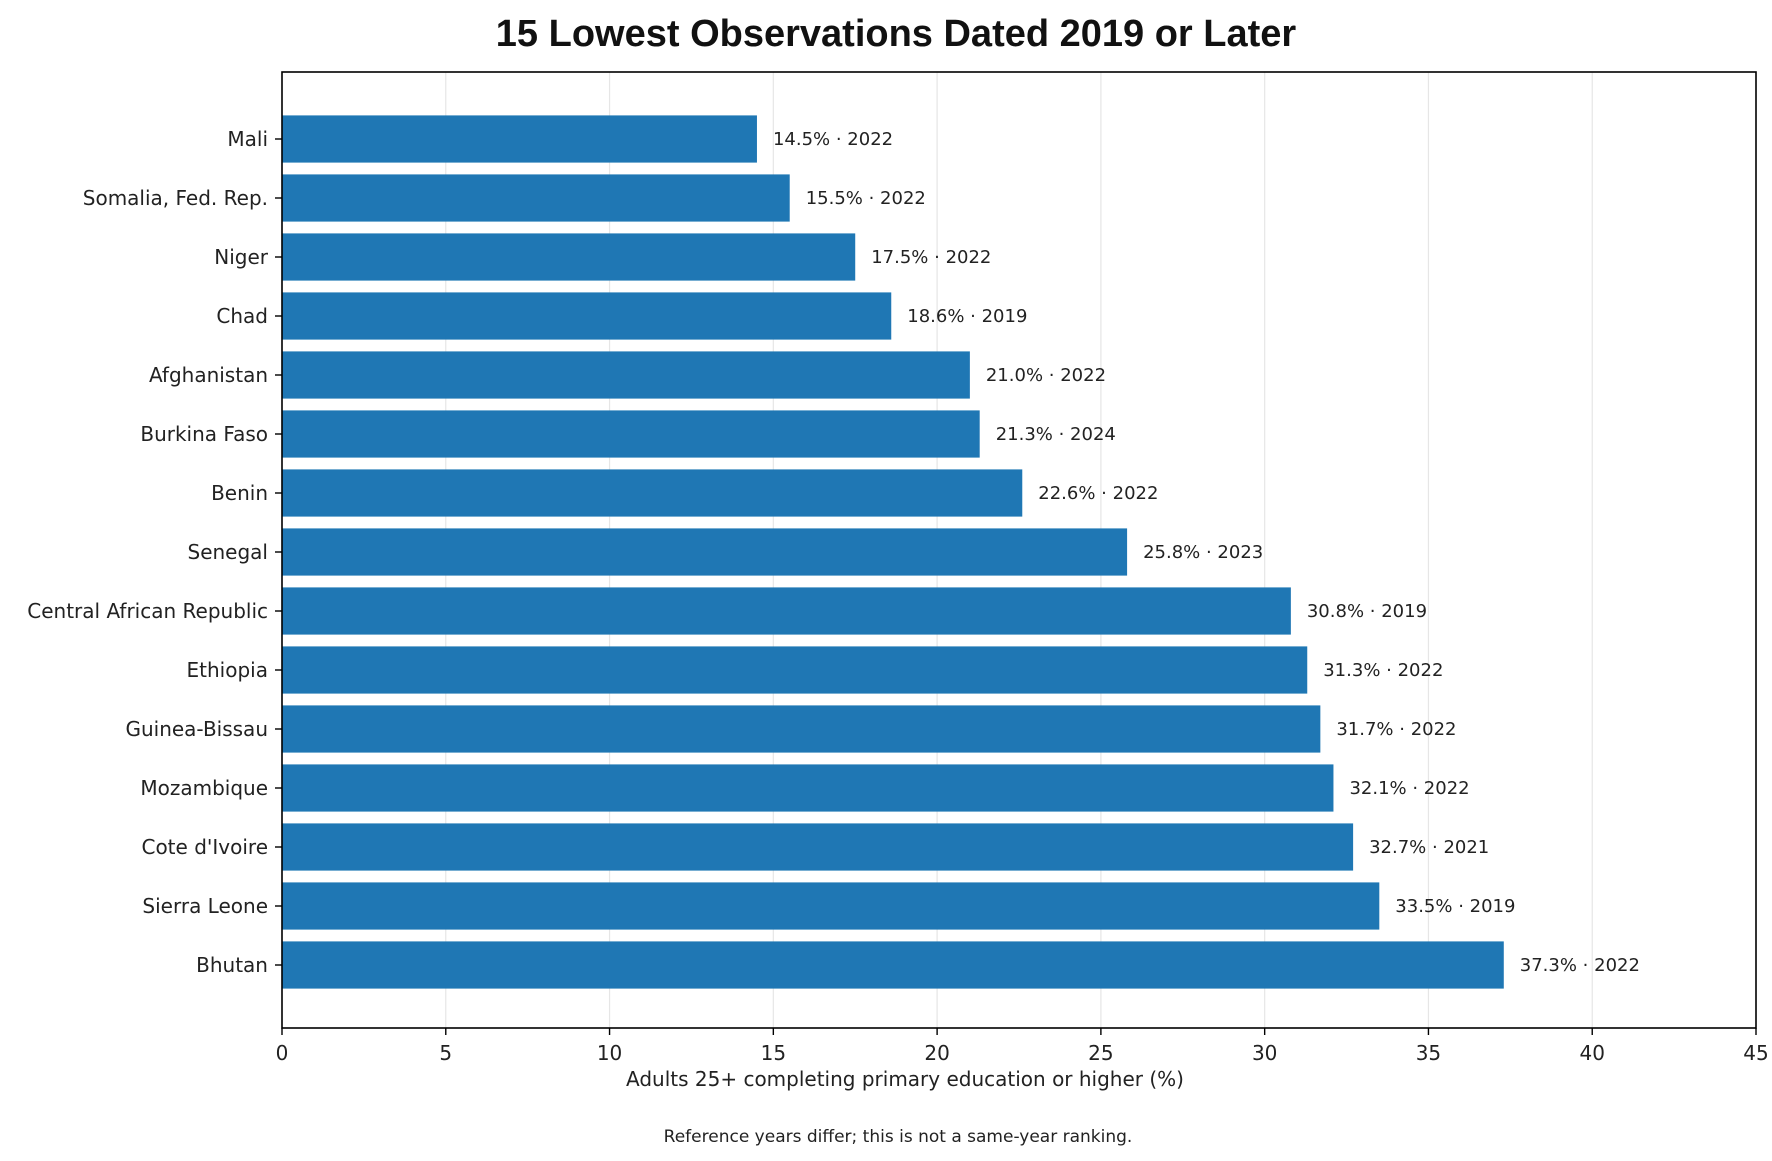 This screenshot has height=1161, width=1772. I want to click on category-label-12: Cote d'Ivoire, so click(204, 847).